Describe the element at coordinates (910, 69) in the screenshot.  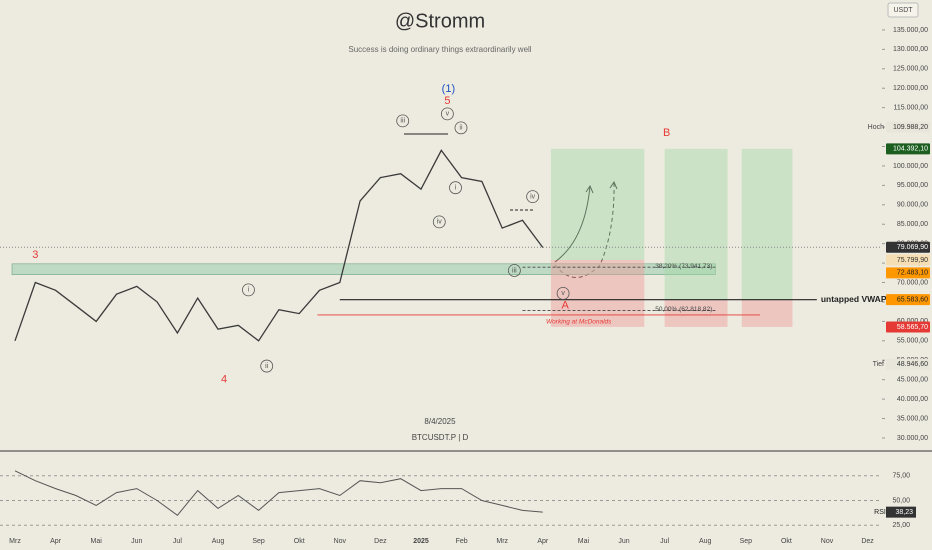
I see `y-tick-label: 125.000,00` at that location.